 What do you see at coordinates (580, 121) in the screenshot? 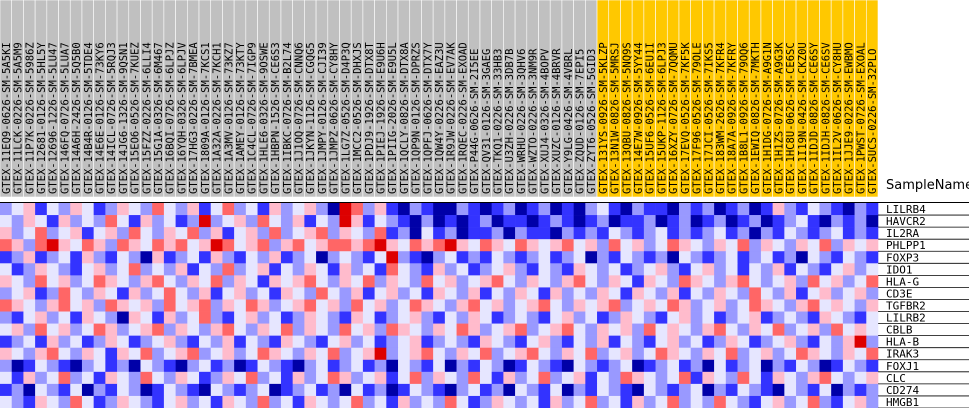
I see `column-label: GTEX-ZQUD-0126-SM-7EPI5` at bounding box center [580, 121].